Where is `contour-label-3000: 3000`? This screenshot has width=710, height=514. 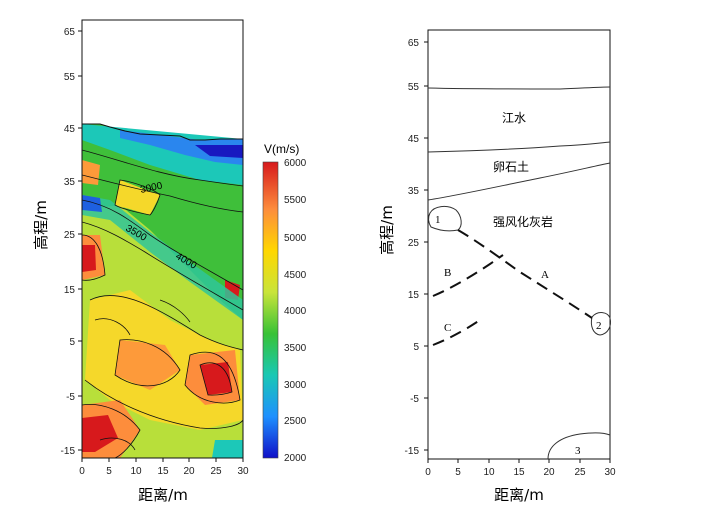
contour-label-3000: 3000 is located at coordinates (151, 187).